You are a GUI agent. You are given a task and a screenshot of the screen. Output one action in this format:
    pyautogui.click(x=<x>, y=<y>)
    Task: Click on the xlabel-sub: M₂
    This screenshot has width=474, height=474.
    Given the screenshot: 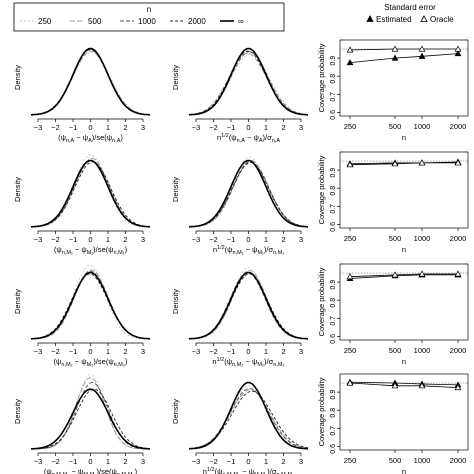 What is the action you would take?
    pyautogui.click(x=260, y=365)
    